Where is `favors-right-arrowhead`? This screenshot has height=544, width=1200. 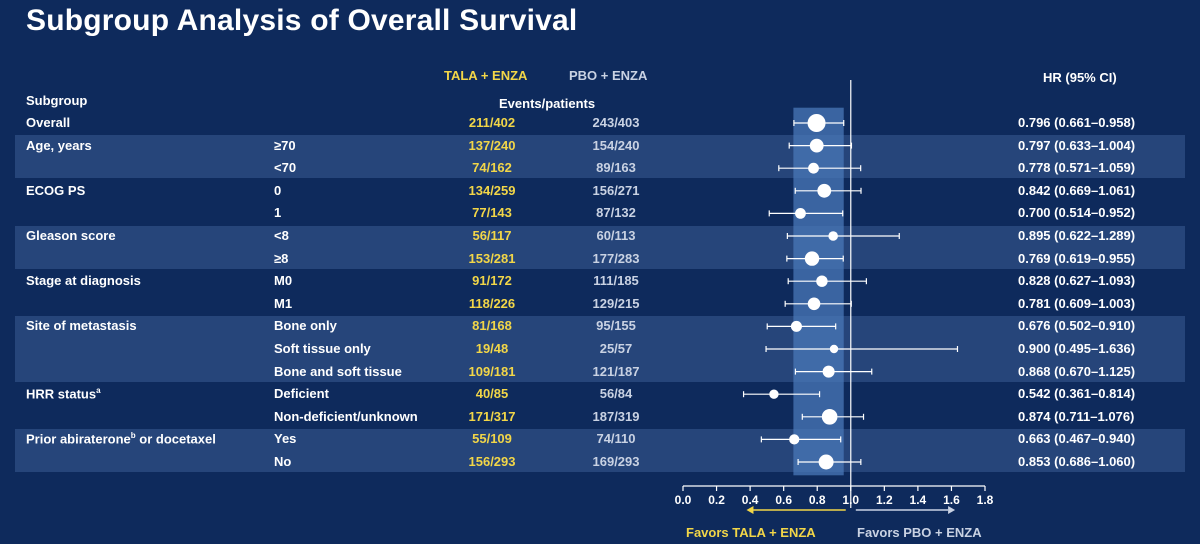 favors-right-arrowhead is located at coordinates (952, 510).